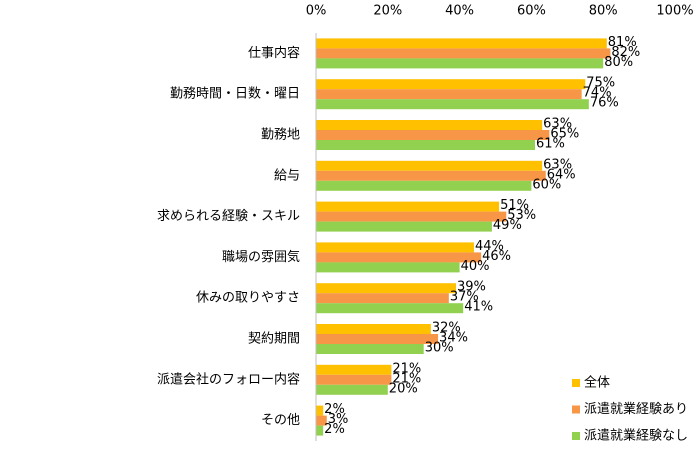 Image resolution: width=700 pixels, height=449 pixels. What do you see at coordinates (597, 93) in the screenshot?
I see `value-label: 74%` at bounding box center [597, 93].